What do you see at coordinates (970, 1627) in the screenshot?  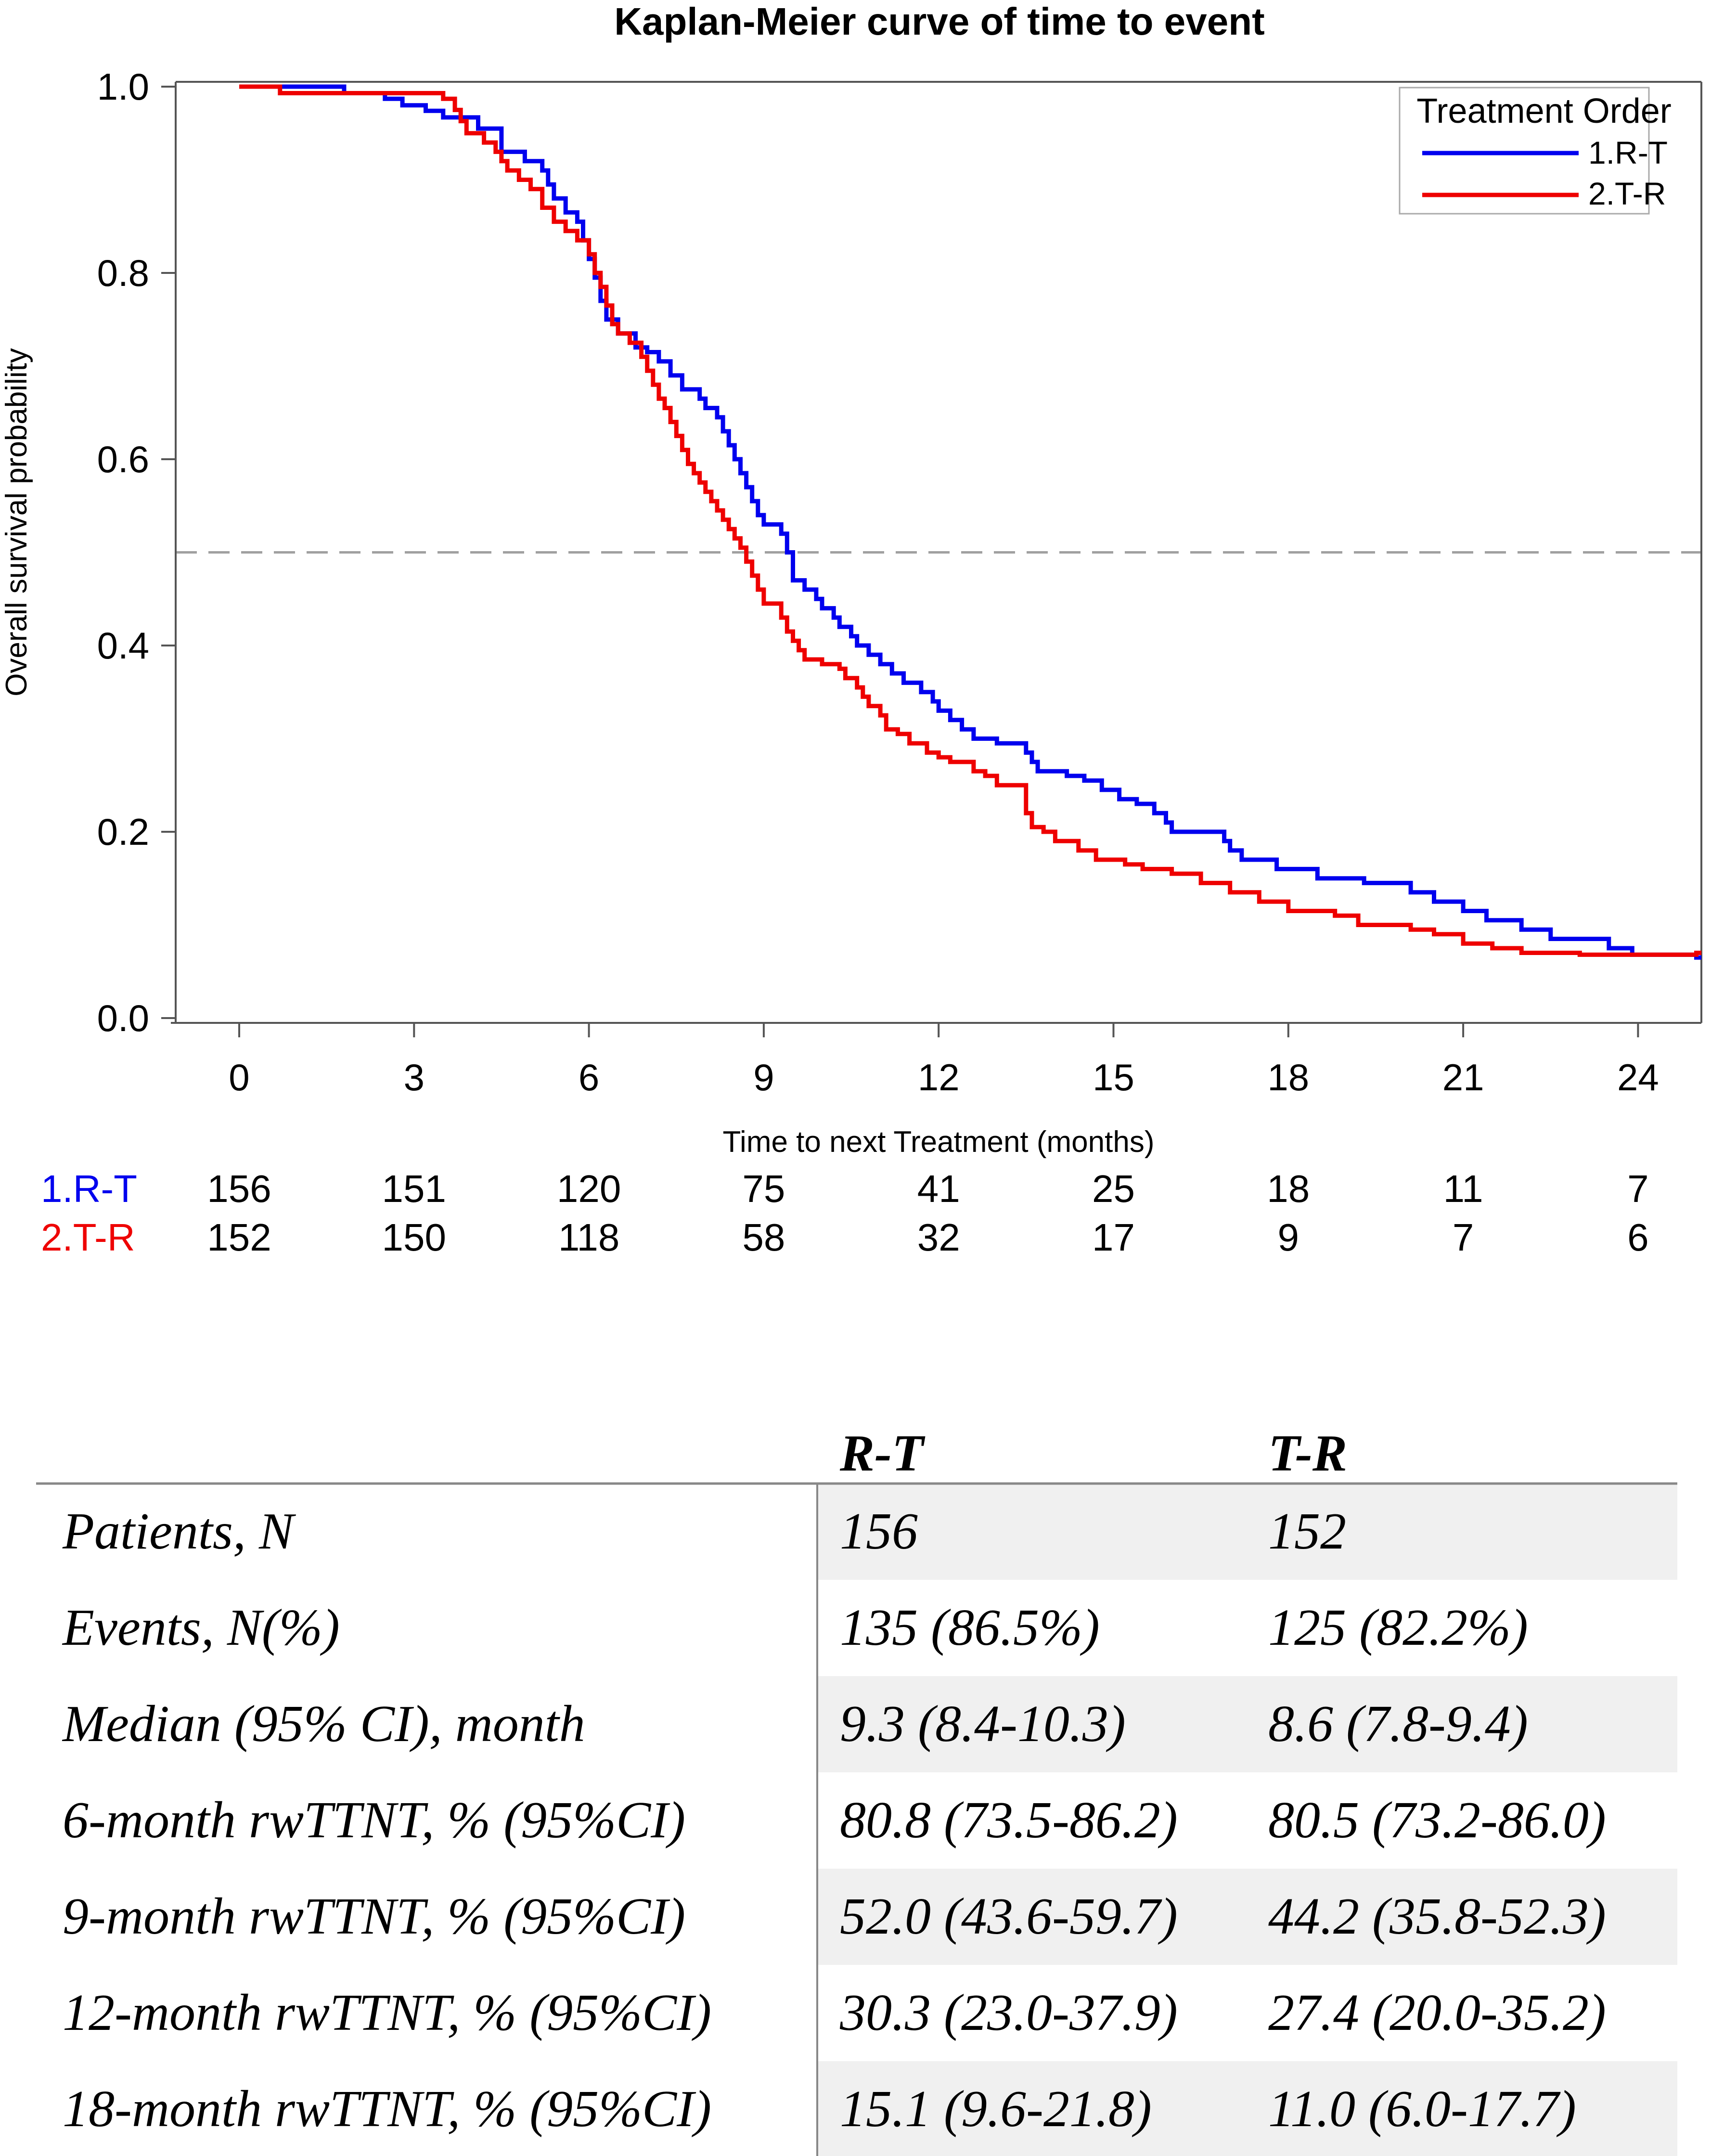 I see `summary-cell: 135 (86.5%)` at bounding box center [970, 1627].